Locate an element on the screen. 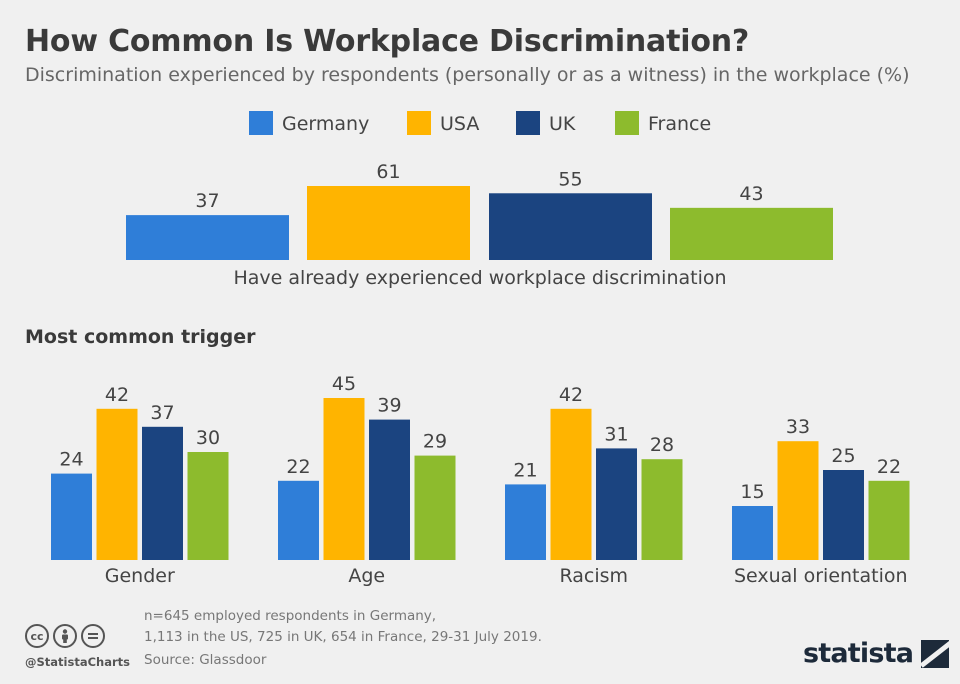  social-handle: @StatistaCharts is located at coordinates (77, 662).